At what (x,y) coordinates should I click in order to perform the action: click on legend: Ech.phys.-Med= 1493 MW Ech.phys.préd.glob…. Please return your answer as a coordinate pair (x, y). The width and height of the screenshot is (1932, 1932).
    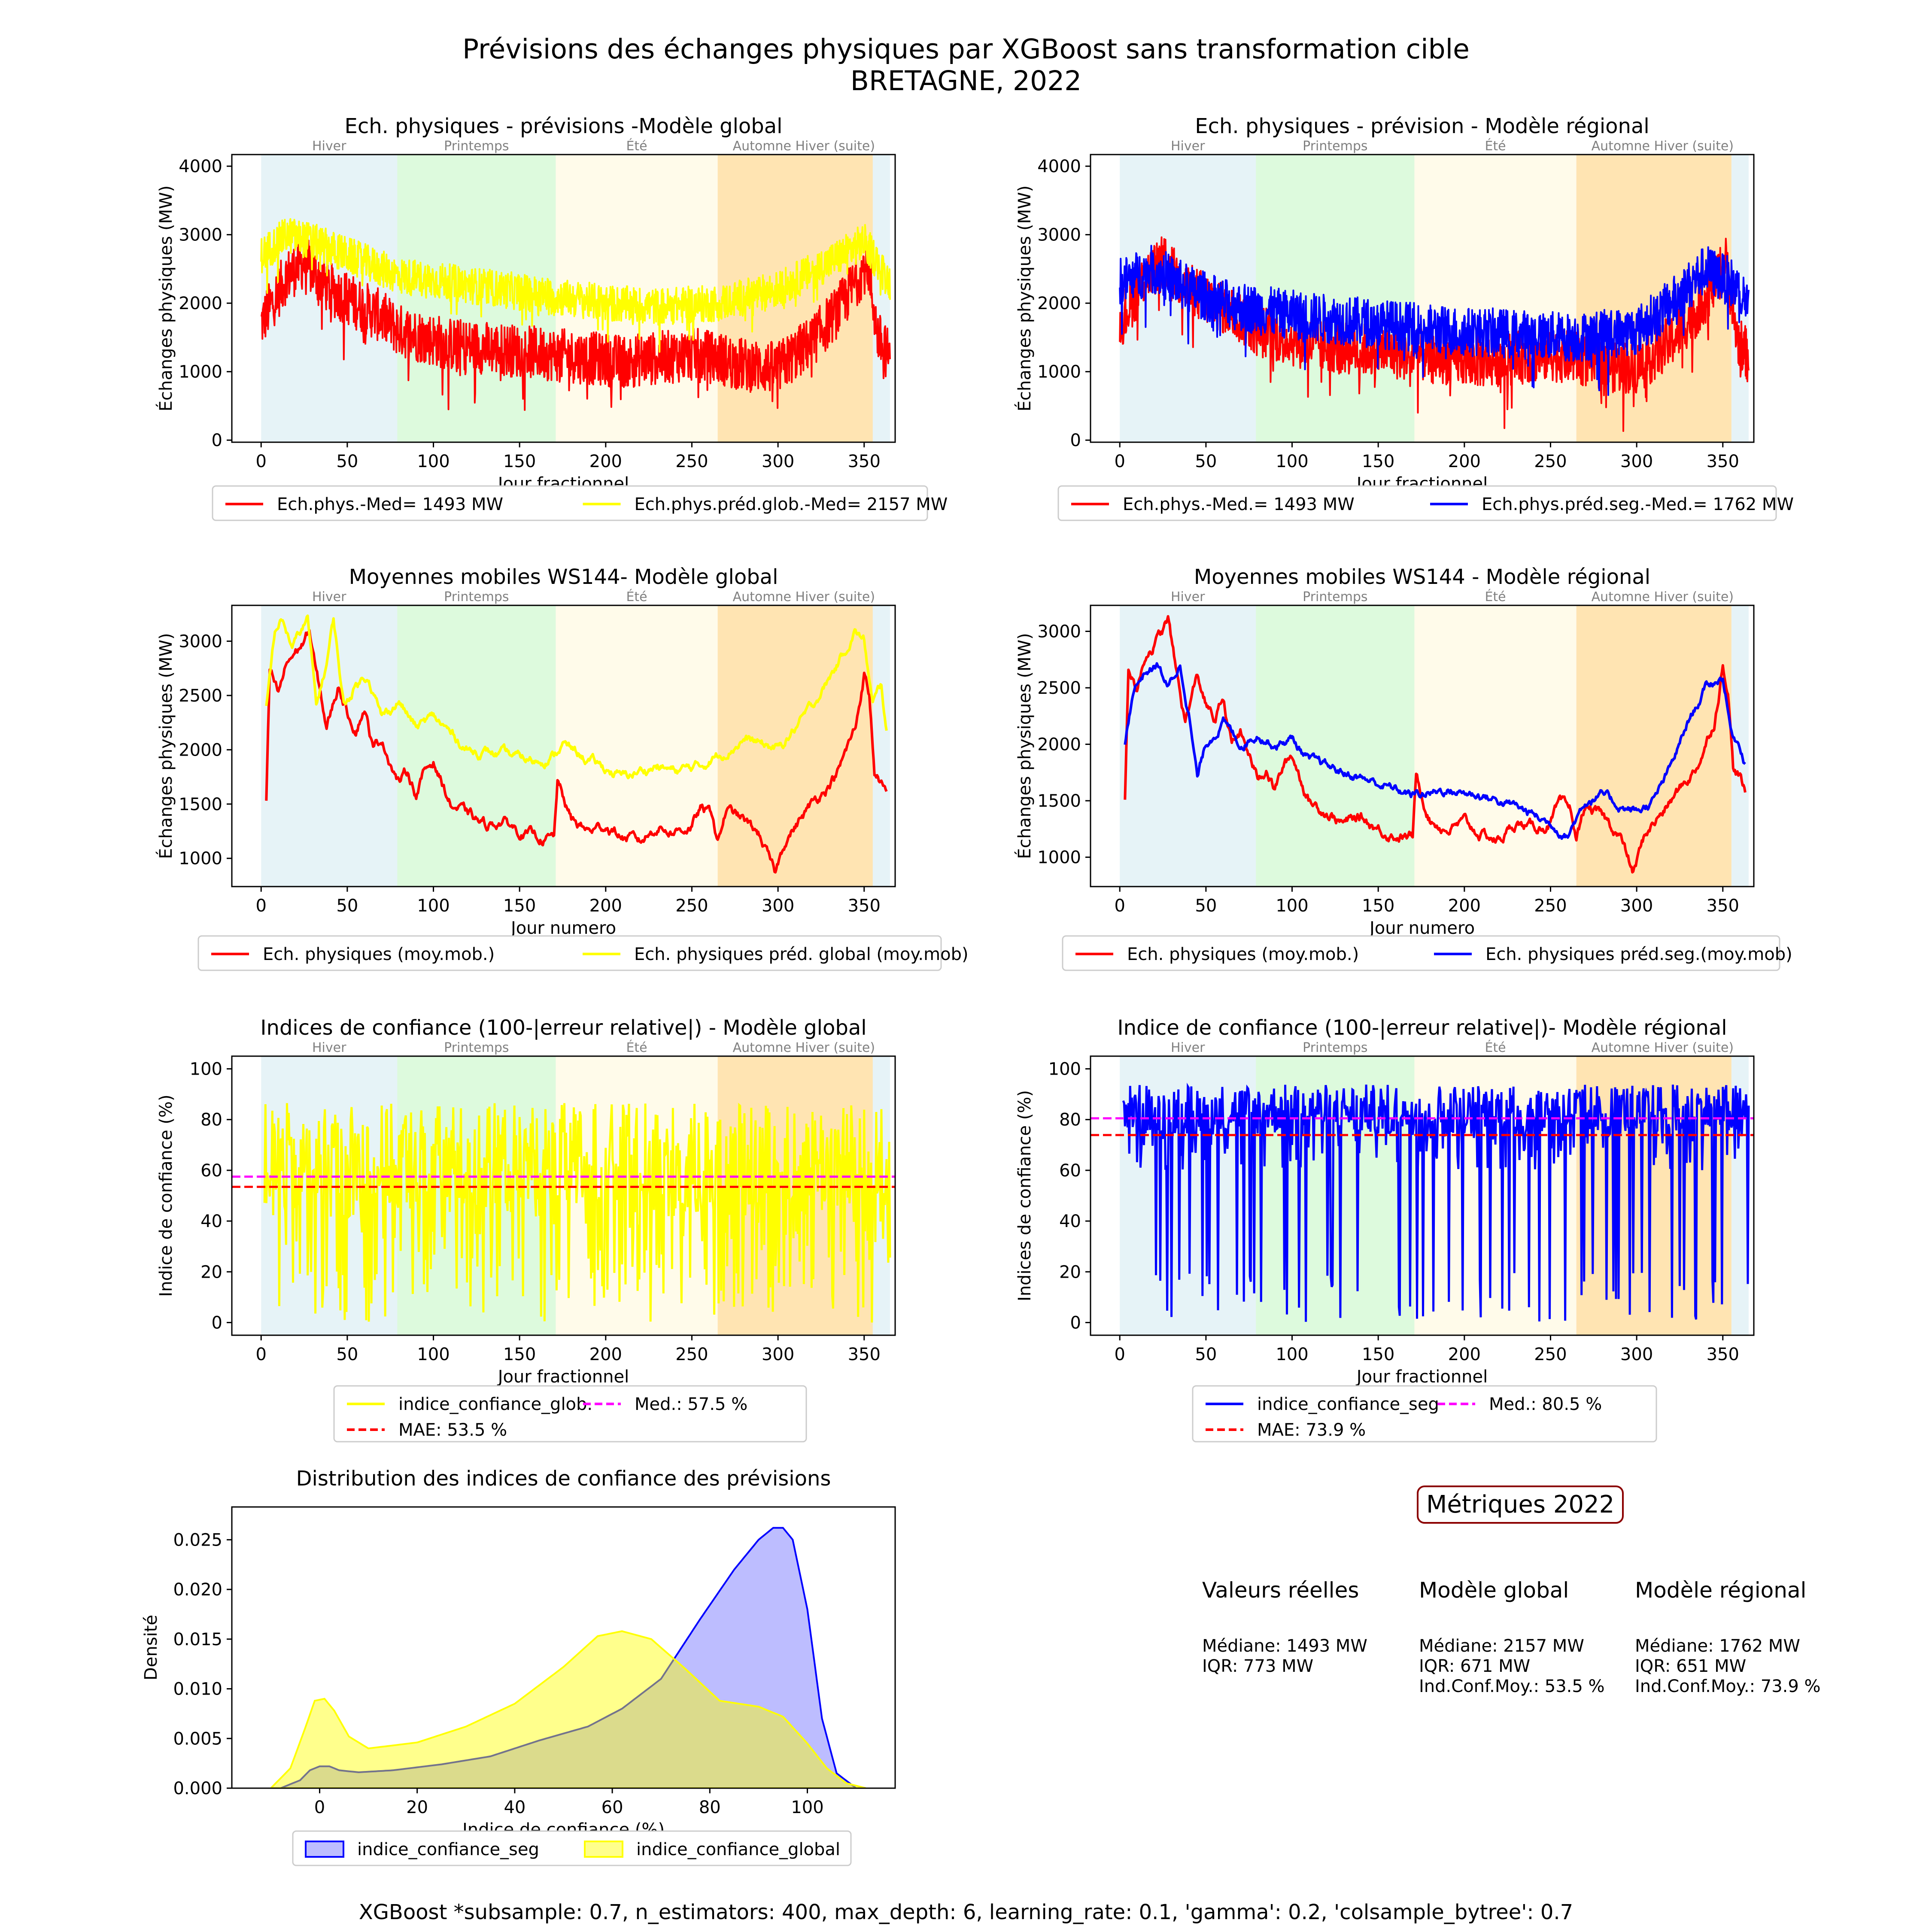
    Looking at the image, I should click on (580, 503).